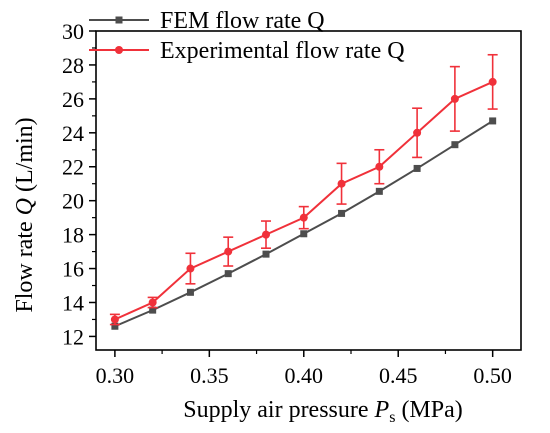  What do you see at coordinates (304, 375) in the screenshot?
I see `x-tick-label-2: 0.40` at bounding box center [304, 375].